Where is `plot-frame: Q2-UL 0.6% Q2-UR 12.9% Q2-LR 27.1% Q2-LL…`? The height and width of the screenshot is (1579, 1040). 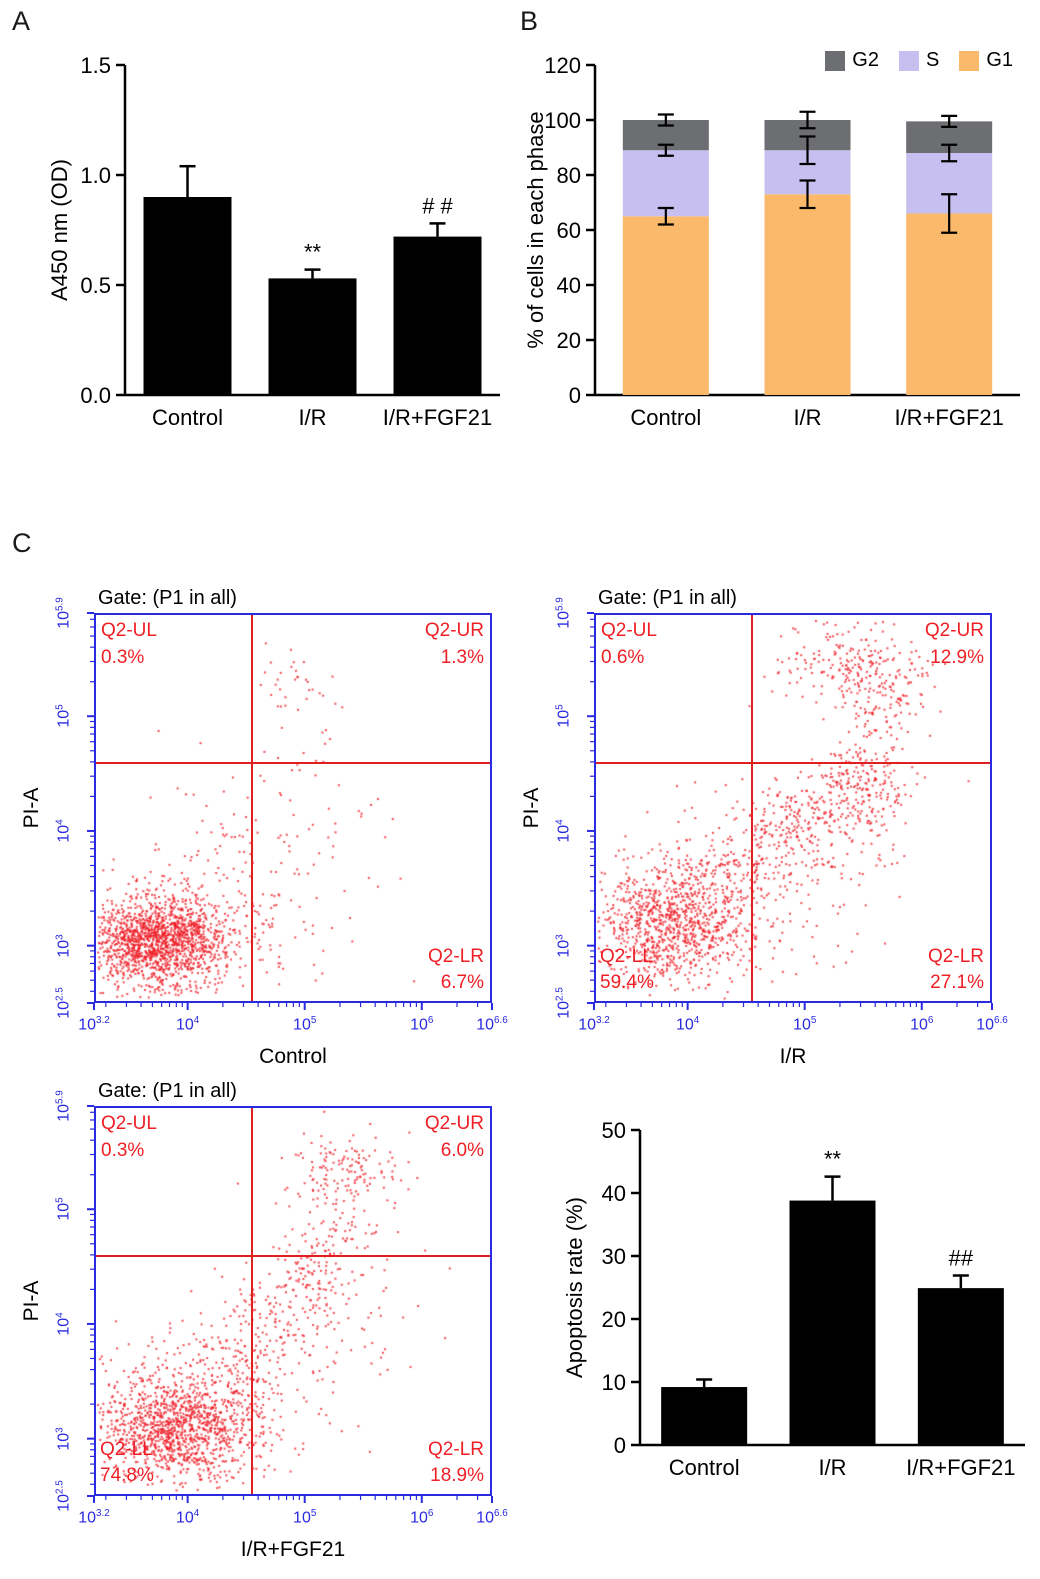 plot-frame: Q2-UL 0.6% Q2-UR 12.9% Q2-LR 27.1% Q2-LL… is located at coordinates (793, 808).